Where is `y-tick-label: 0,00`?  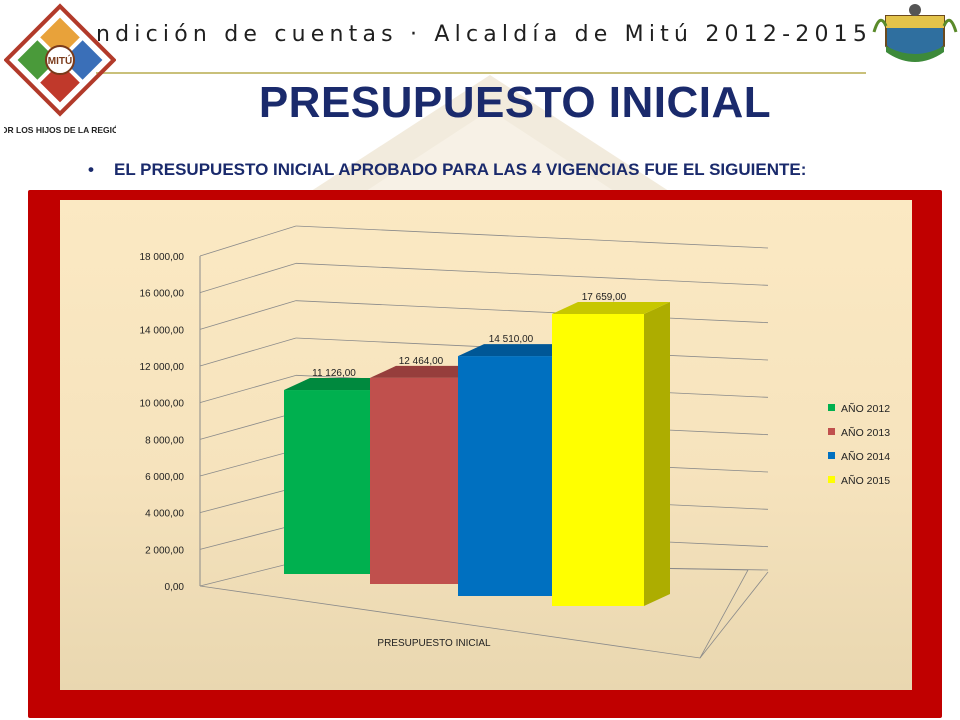
y-tick-label: 0,00 is located at coordinates (175, 587).